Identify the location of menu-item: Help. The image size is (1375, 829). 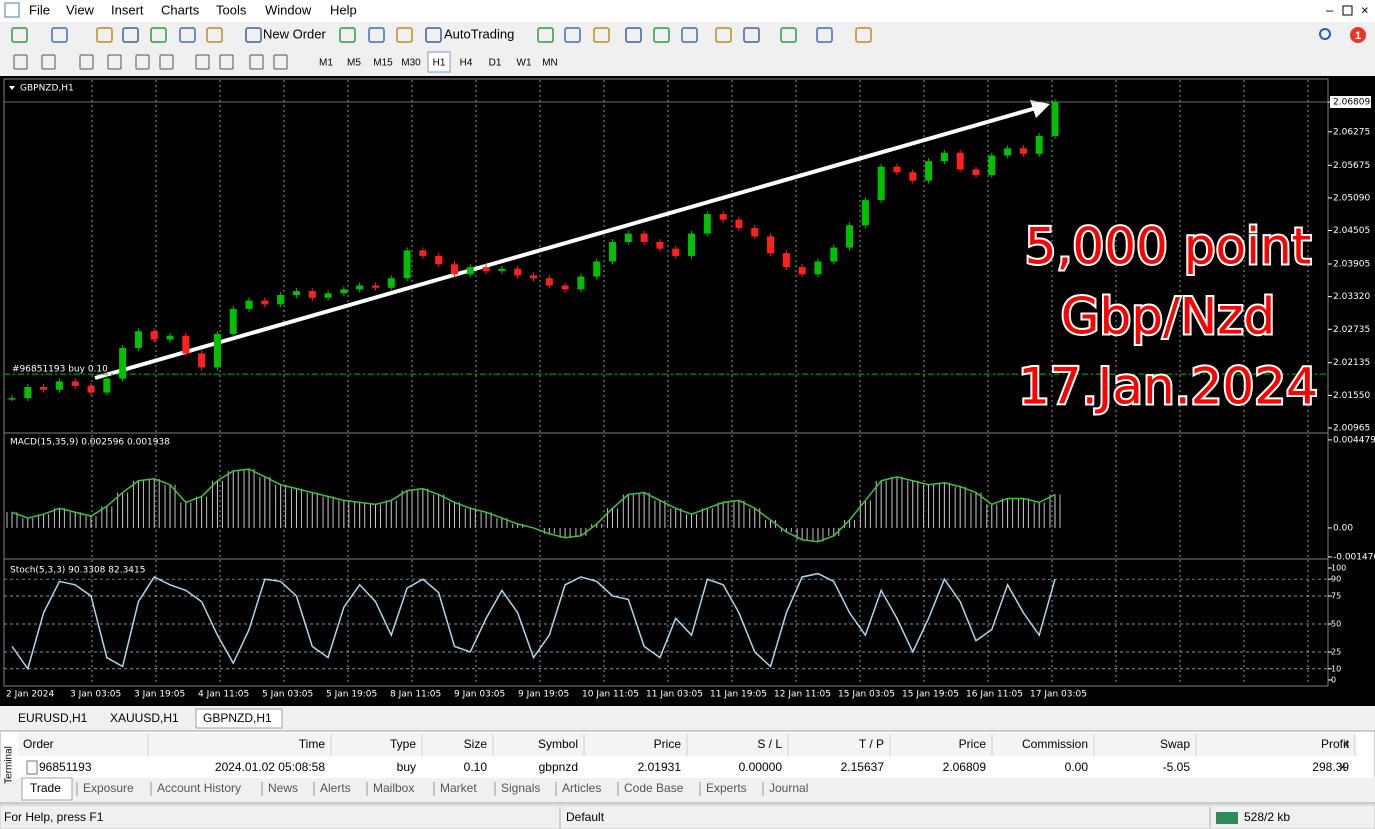
(343, 9).